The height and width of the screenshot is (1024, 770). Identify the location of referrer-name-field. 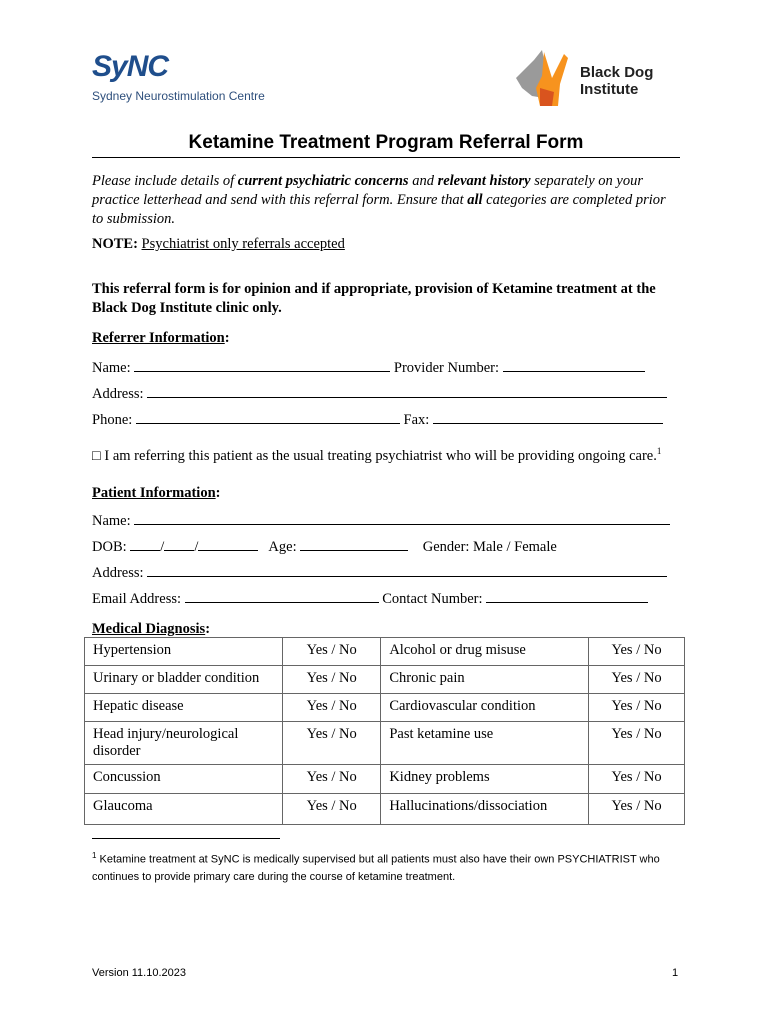
(262, 364).